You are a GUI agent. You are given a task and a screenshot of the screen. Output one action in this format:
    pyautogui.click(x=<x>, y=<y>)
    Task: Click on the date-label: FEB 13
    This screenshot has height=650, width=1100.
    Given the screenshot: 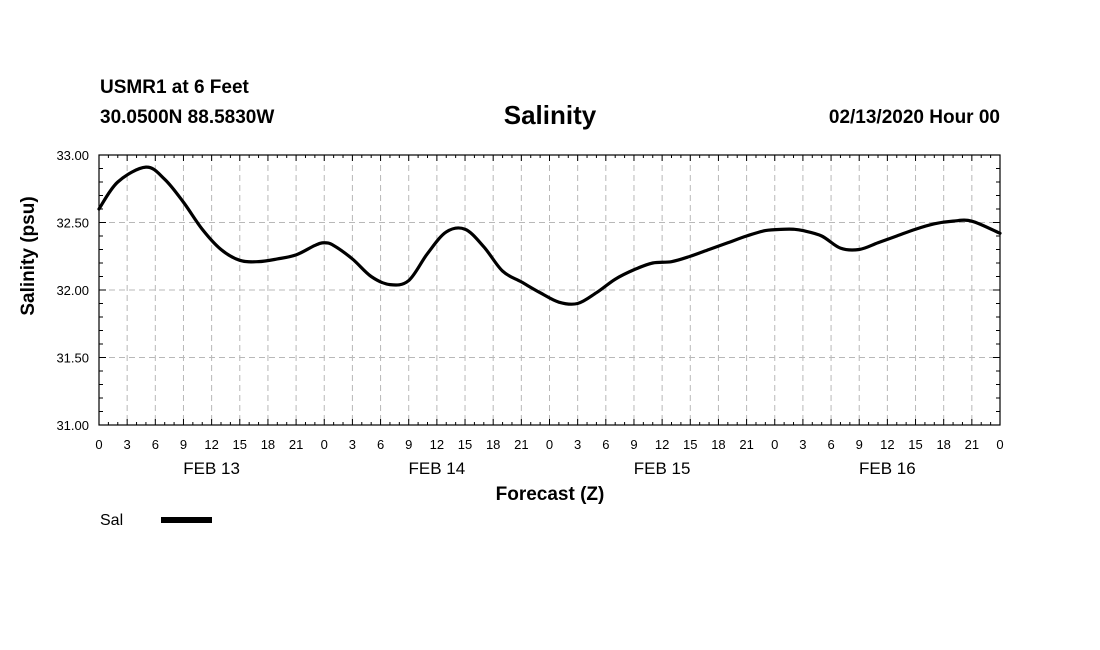 What is the action you would take?
    pyautogui.click(x=211, y=468)
    